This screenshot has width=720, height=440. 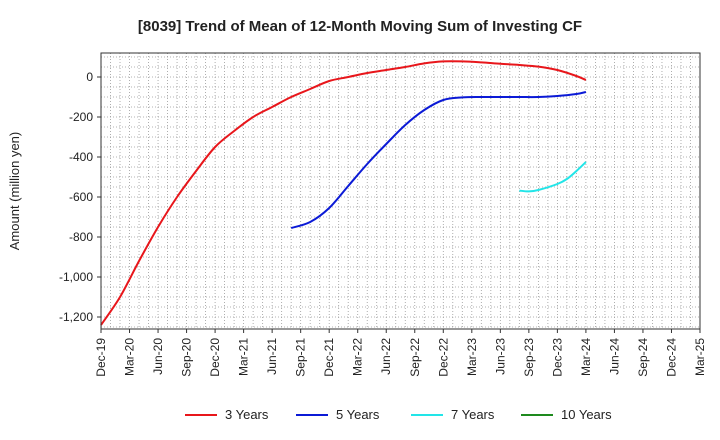 I want to click on x-tick-label: Mar-24, so click(x=586, y=357).